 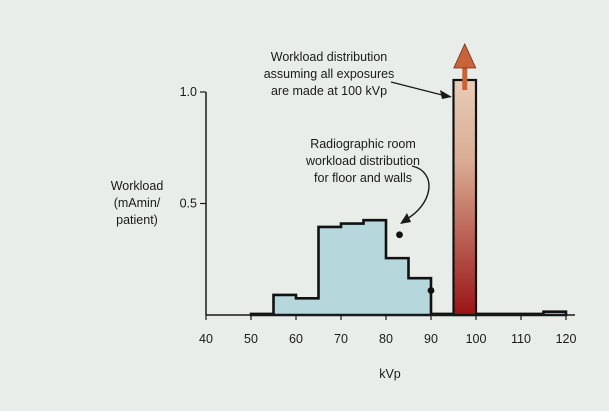 What do you see at coordinates (363, 178) in the screenshot?
I see `annotation-room-line-3: for floor and walls` at bounding box center [363, 178].